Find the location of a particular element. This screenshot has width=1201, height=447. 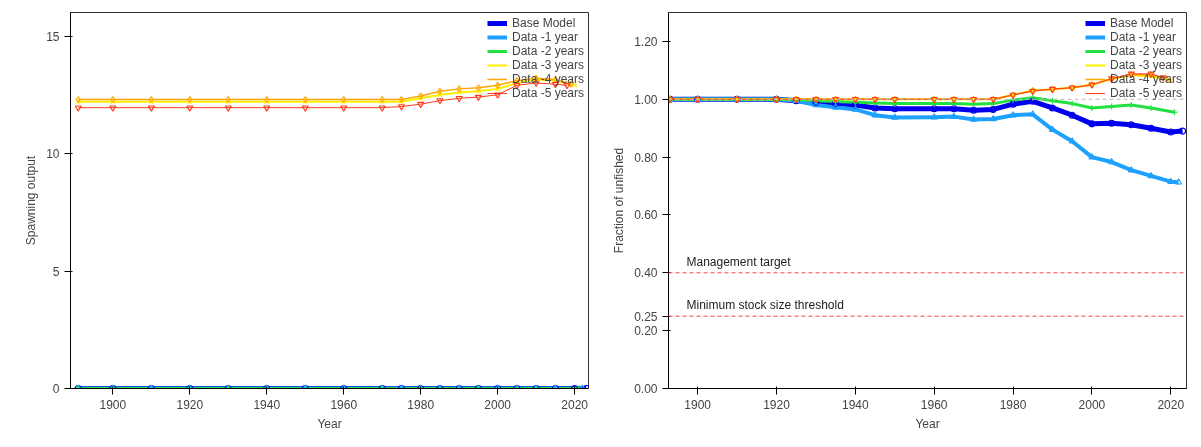

y-tick-label: 0.20 is located at coordinates (646, 331).